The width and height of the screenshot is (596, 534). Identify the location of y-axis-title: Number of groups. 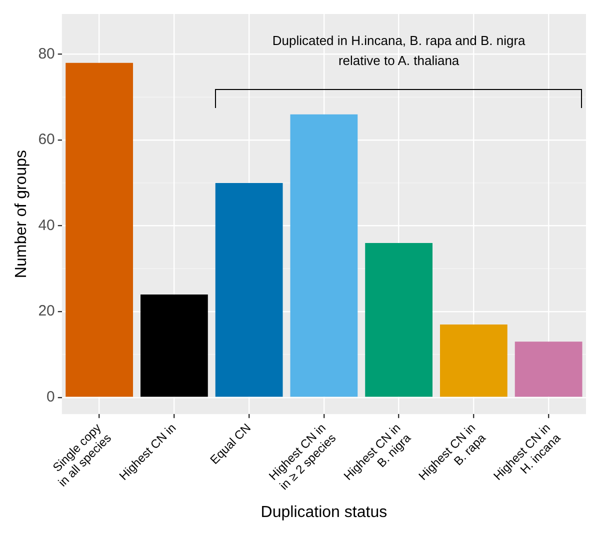
(21, 214).